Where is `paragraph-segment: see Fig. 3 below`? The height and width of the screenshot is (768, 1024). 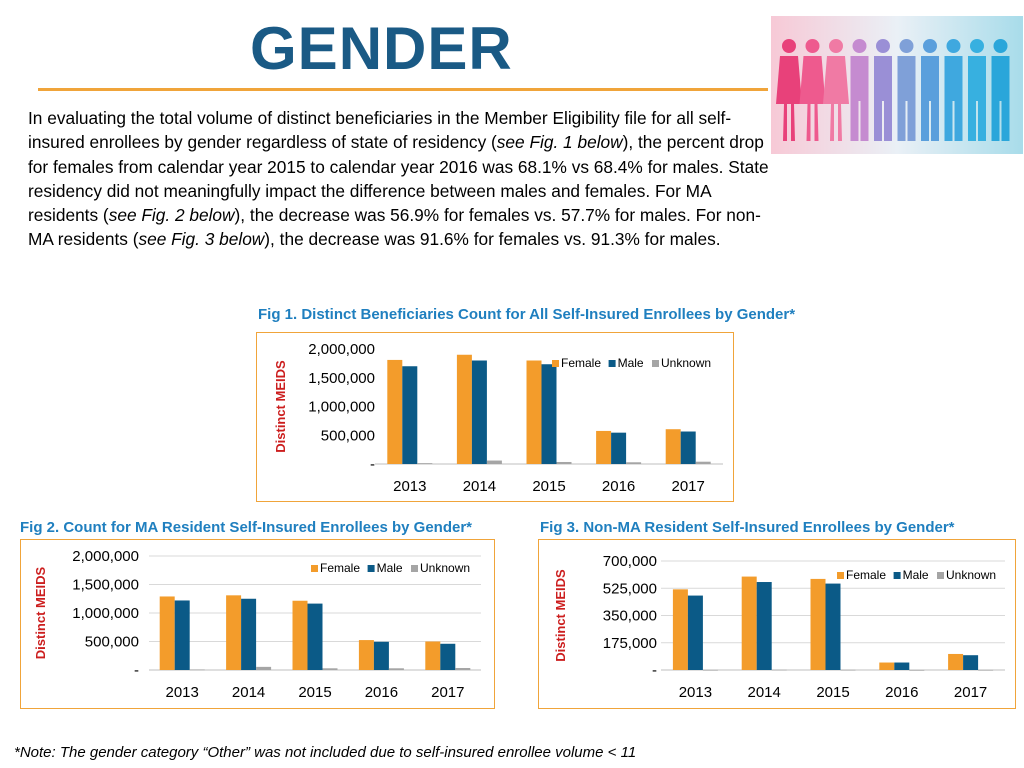 paragraph-segment: see Fig. 3 below is located at coordinates (201, 239).